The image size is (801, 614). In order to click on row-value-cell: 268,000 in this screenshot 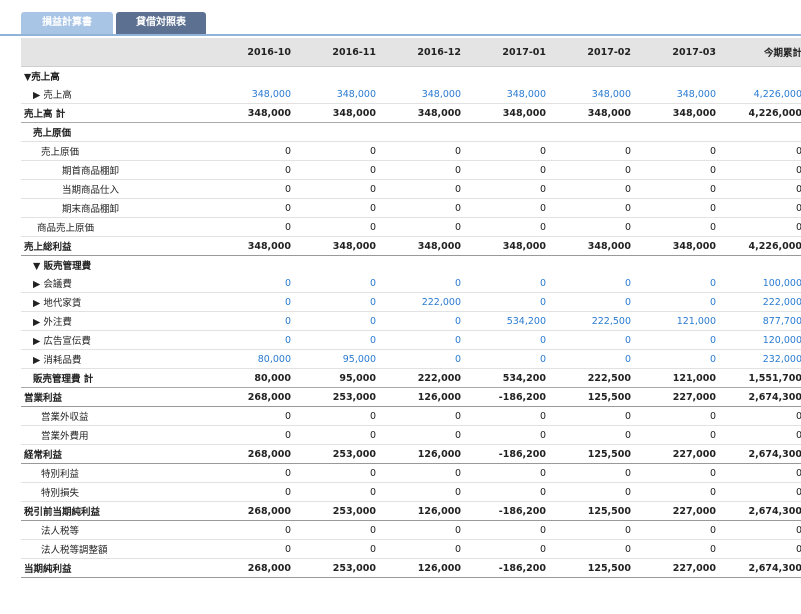, I will do `click(252, 454)`.